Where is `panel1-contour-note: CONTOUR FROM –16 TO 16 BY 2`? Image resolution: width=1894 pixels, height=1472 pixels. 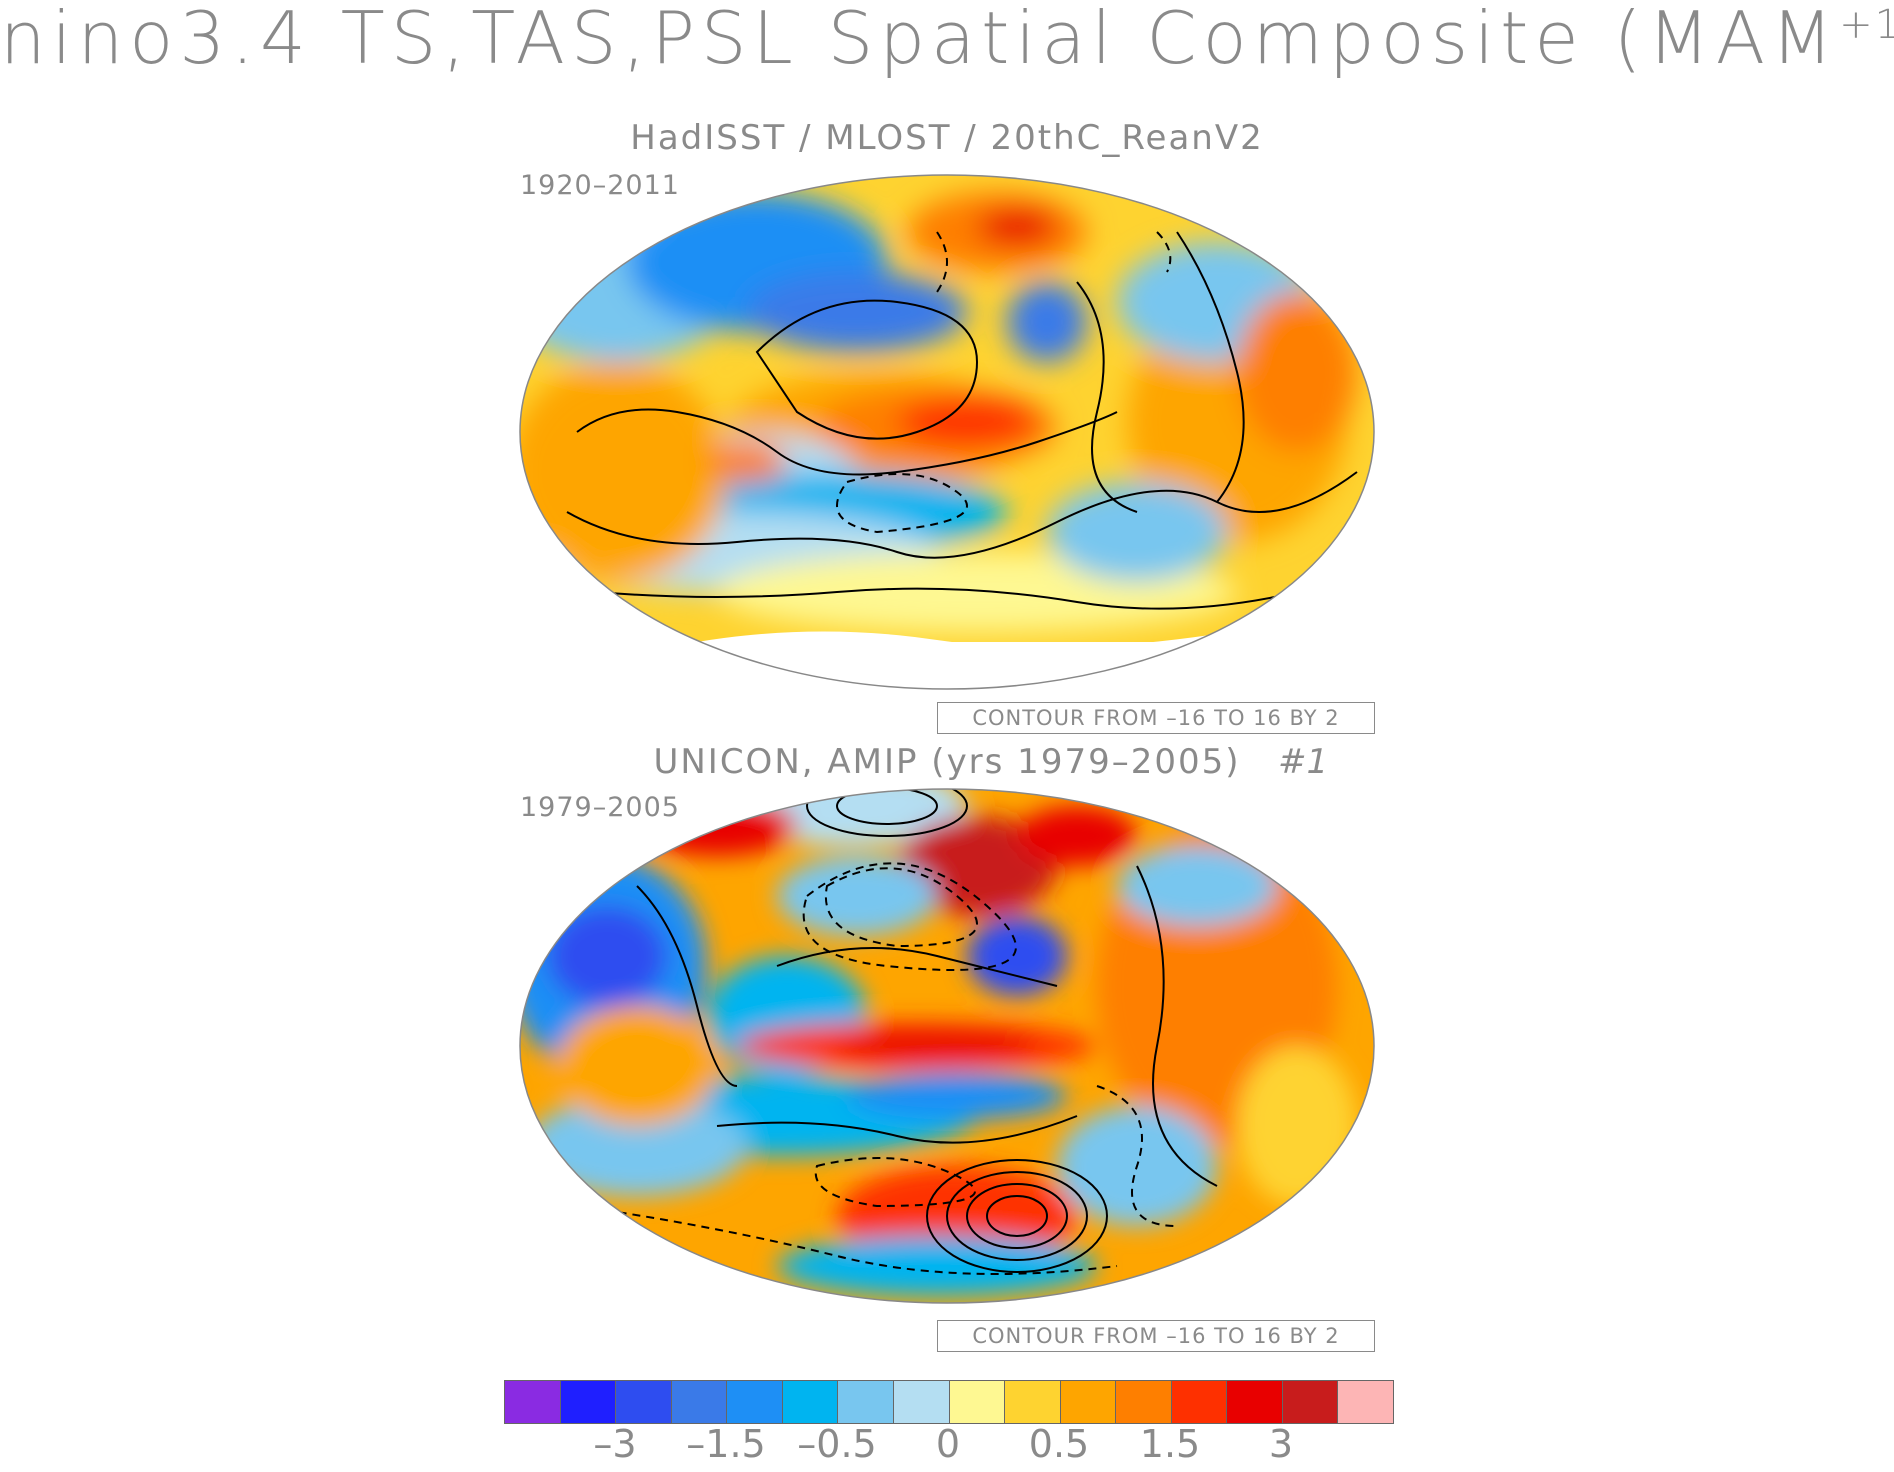
panel1-contour-note: CONTOUR FROM –16 TO 16 BY 2 is located at coordinates (1156, 718).